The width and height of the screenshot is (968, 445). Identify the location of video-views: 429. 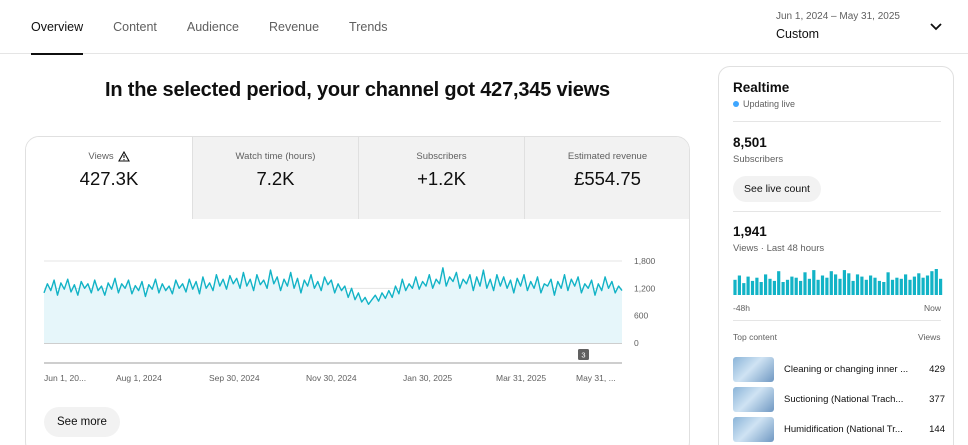
(937, 369).